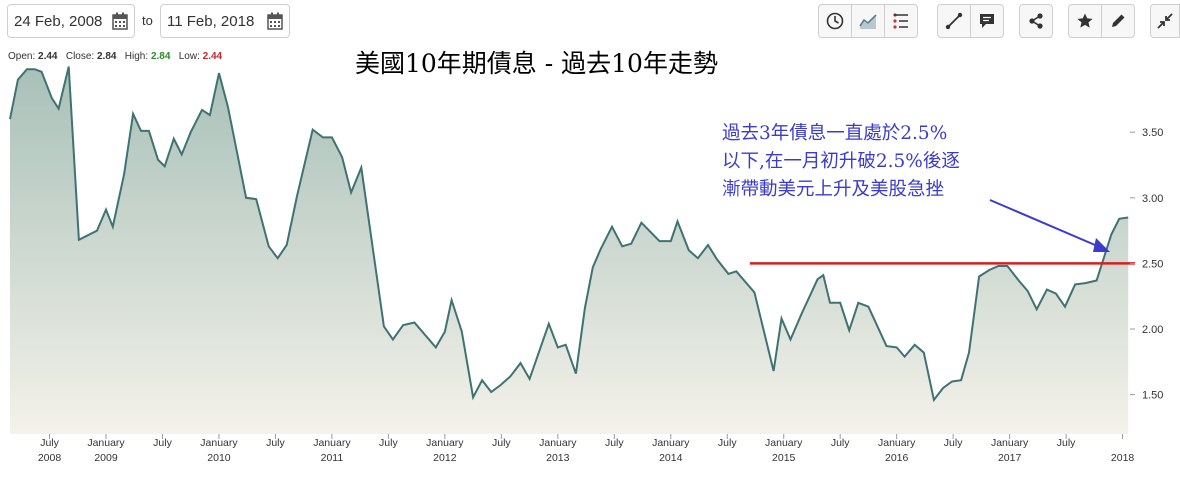 Image resolution: width=1180 pixels, height=496 pixels. I want to click on date-range-separator: to, so click(147, 20).